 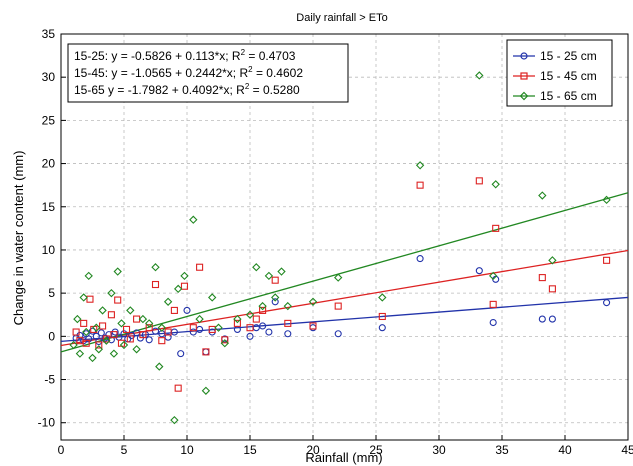 I want to click on y-tick-label: 25, so click(x=49, y=120).